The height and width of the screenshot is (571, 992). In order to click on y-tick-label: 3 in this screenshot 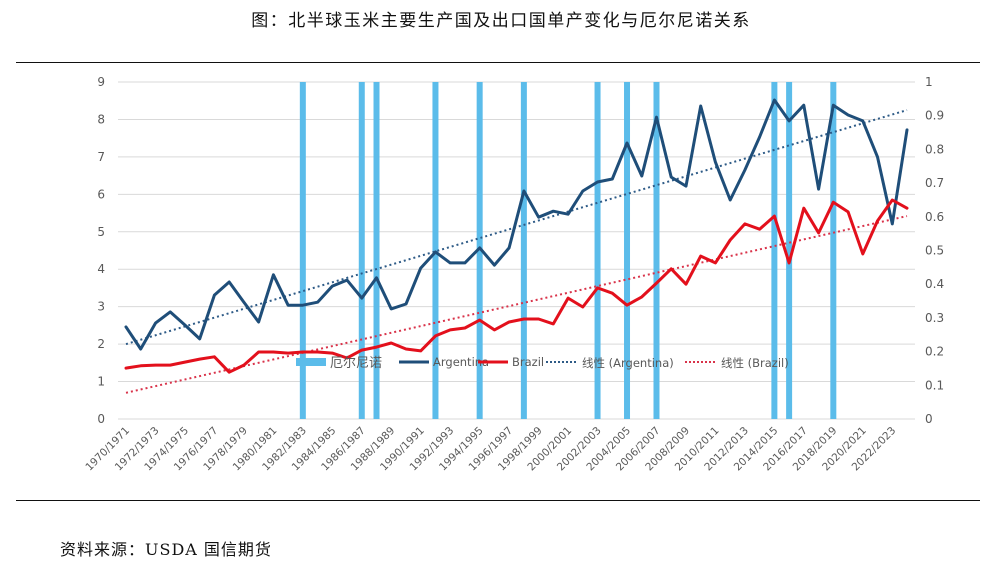, I will do `click(101, 307)`.